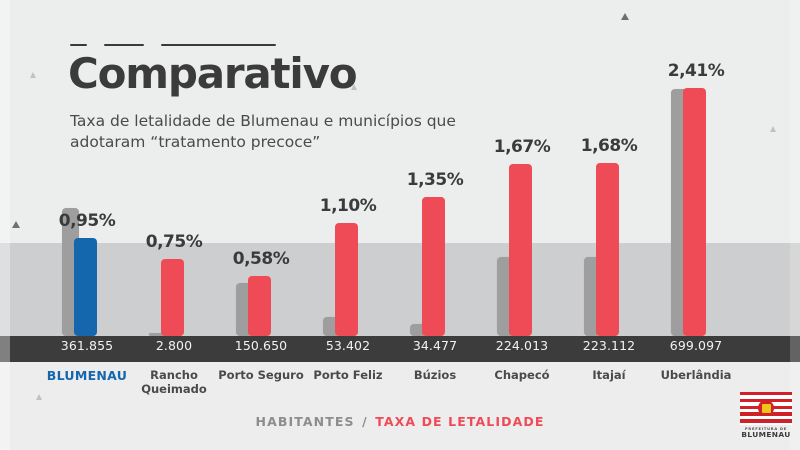  Describe the element at coordinates (348, 205) in the screenshot. I see `bar-value-label: 1,10%` at that location.